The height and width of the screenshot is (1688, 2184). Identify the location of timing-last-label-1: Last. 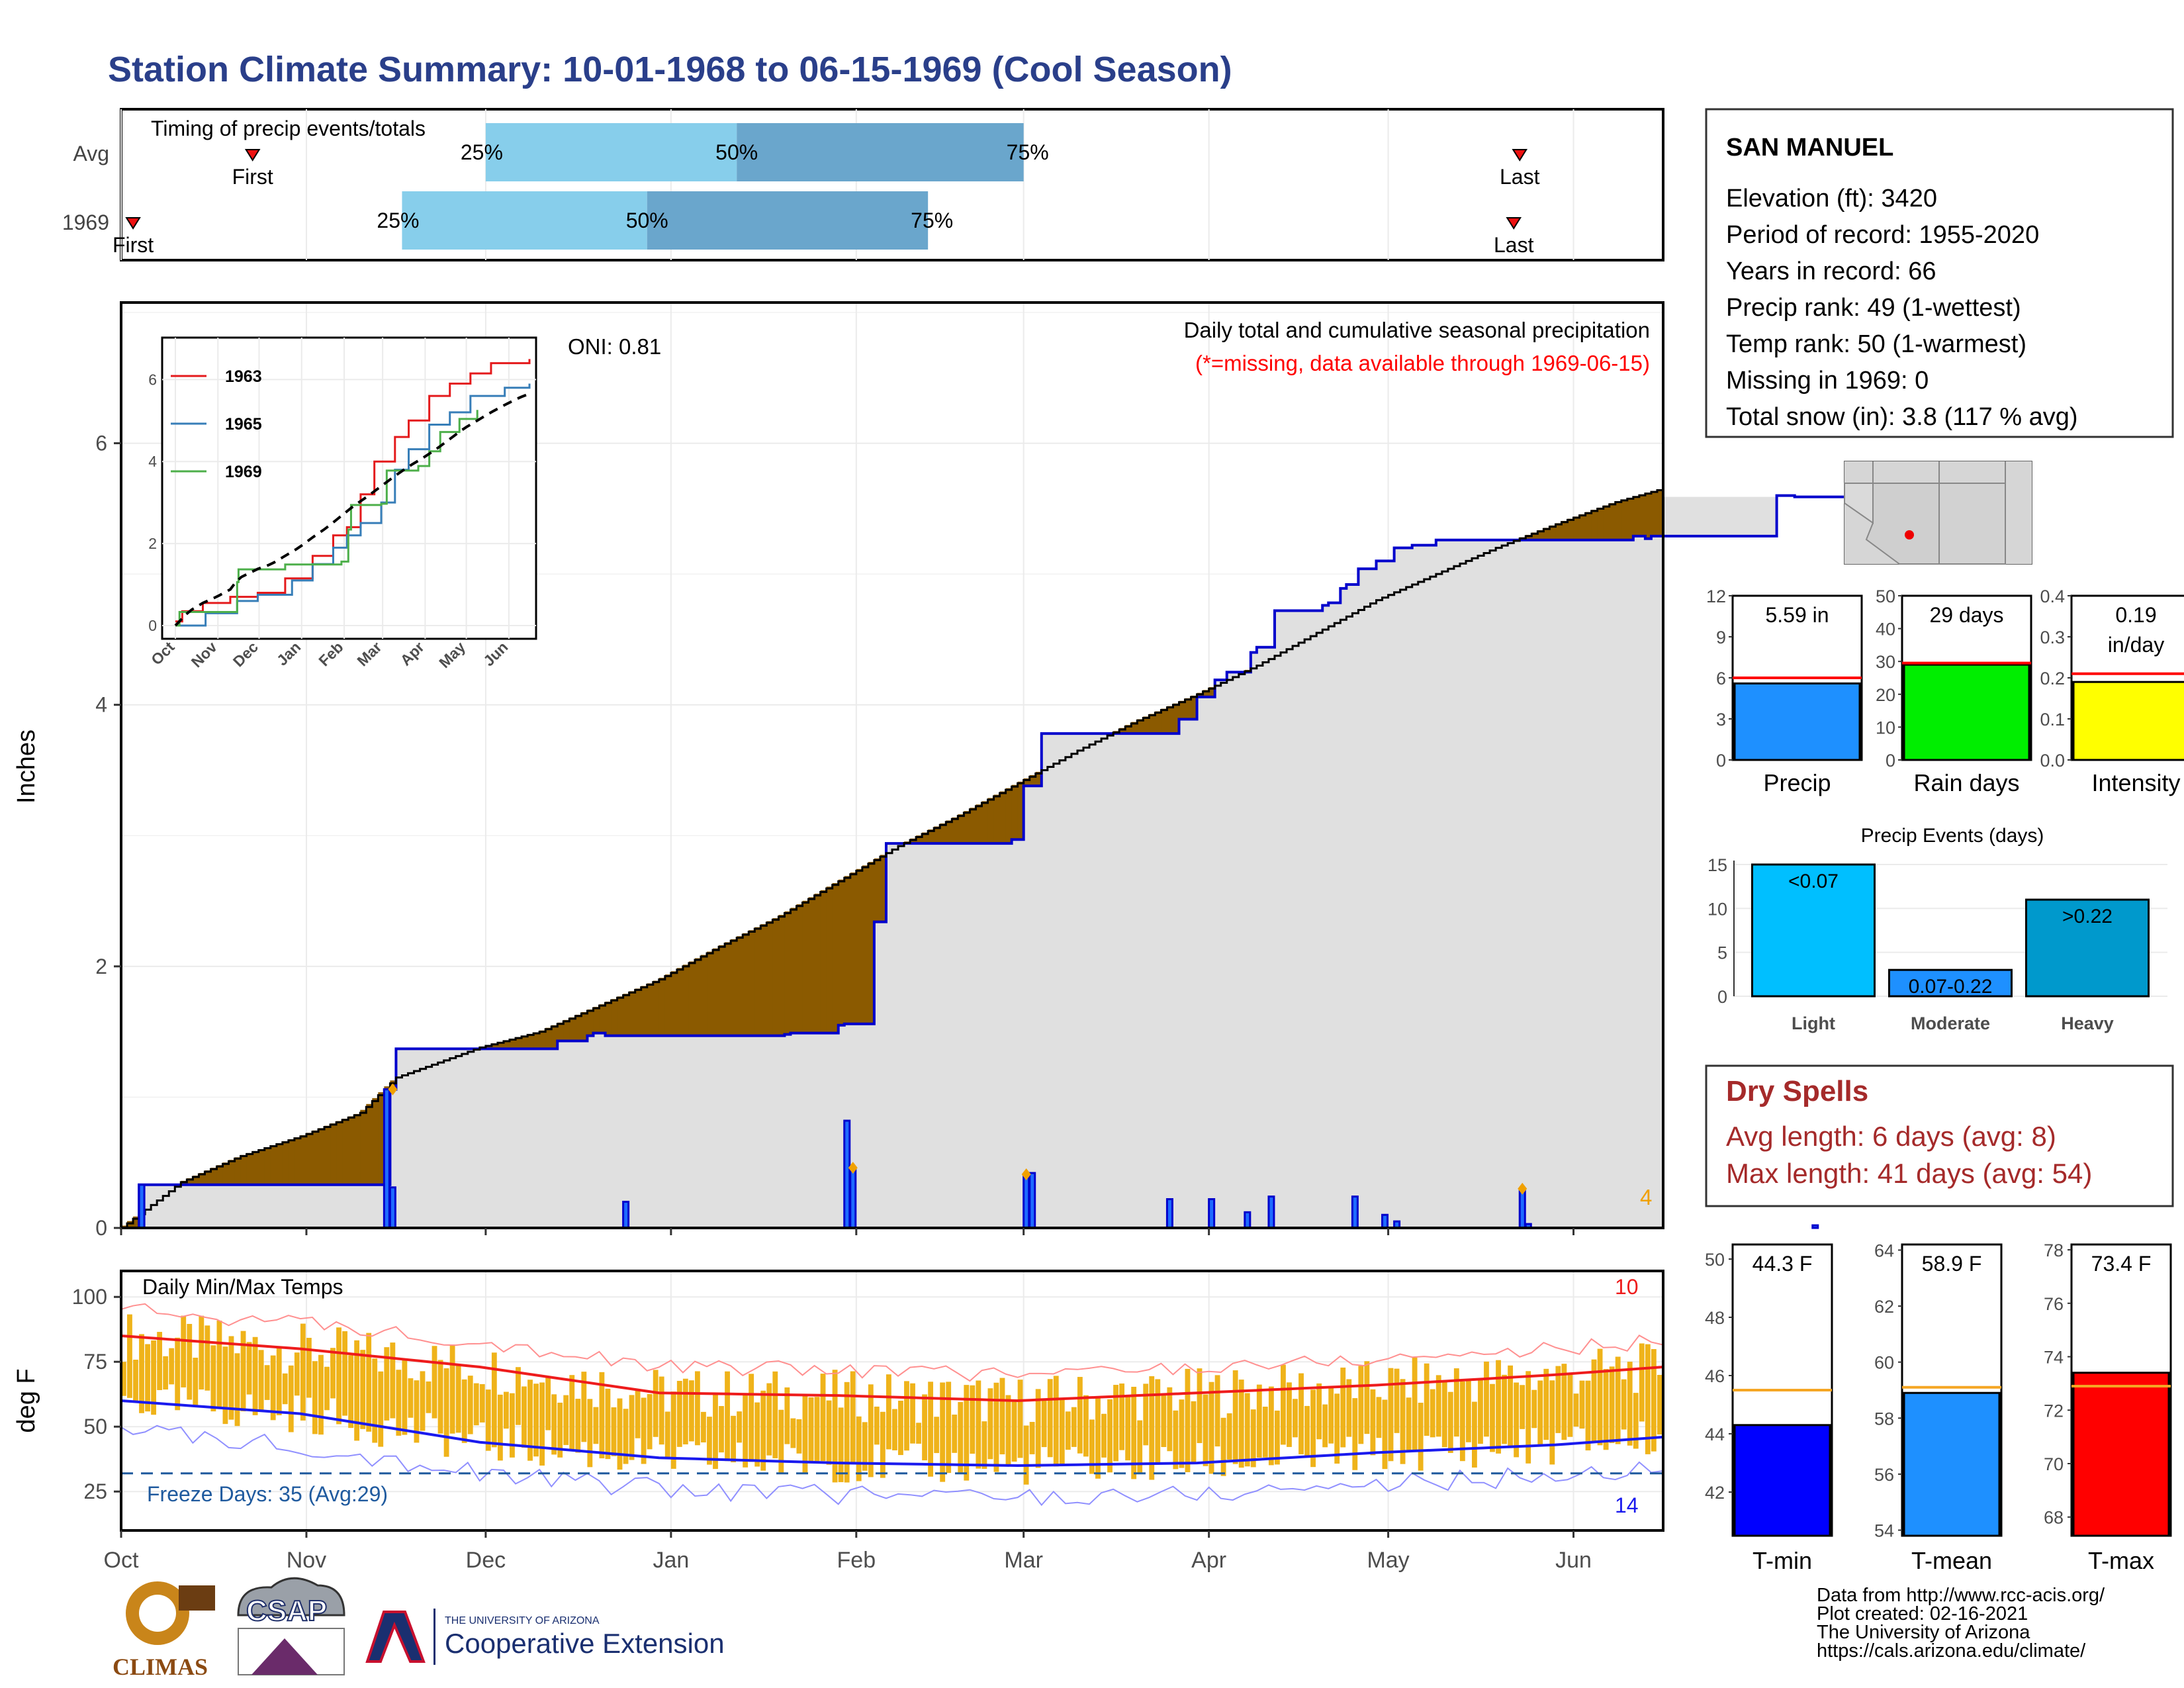
(1514, 245).